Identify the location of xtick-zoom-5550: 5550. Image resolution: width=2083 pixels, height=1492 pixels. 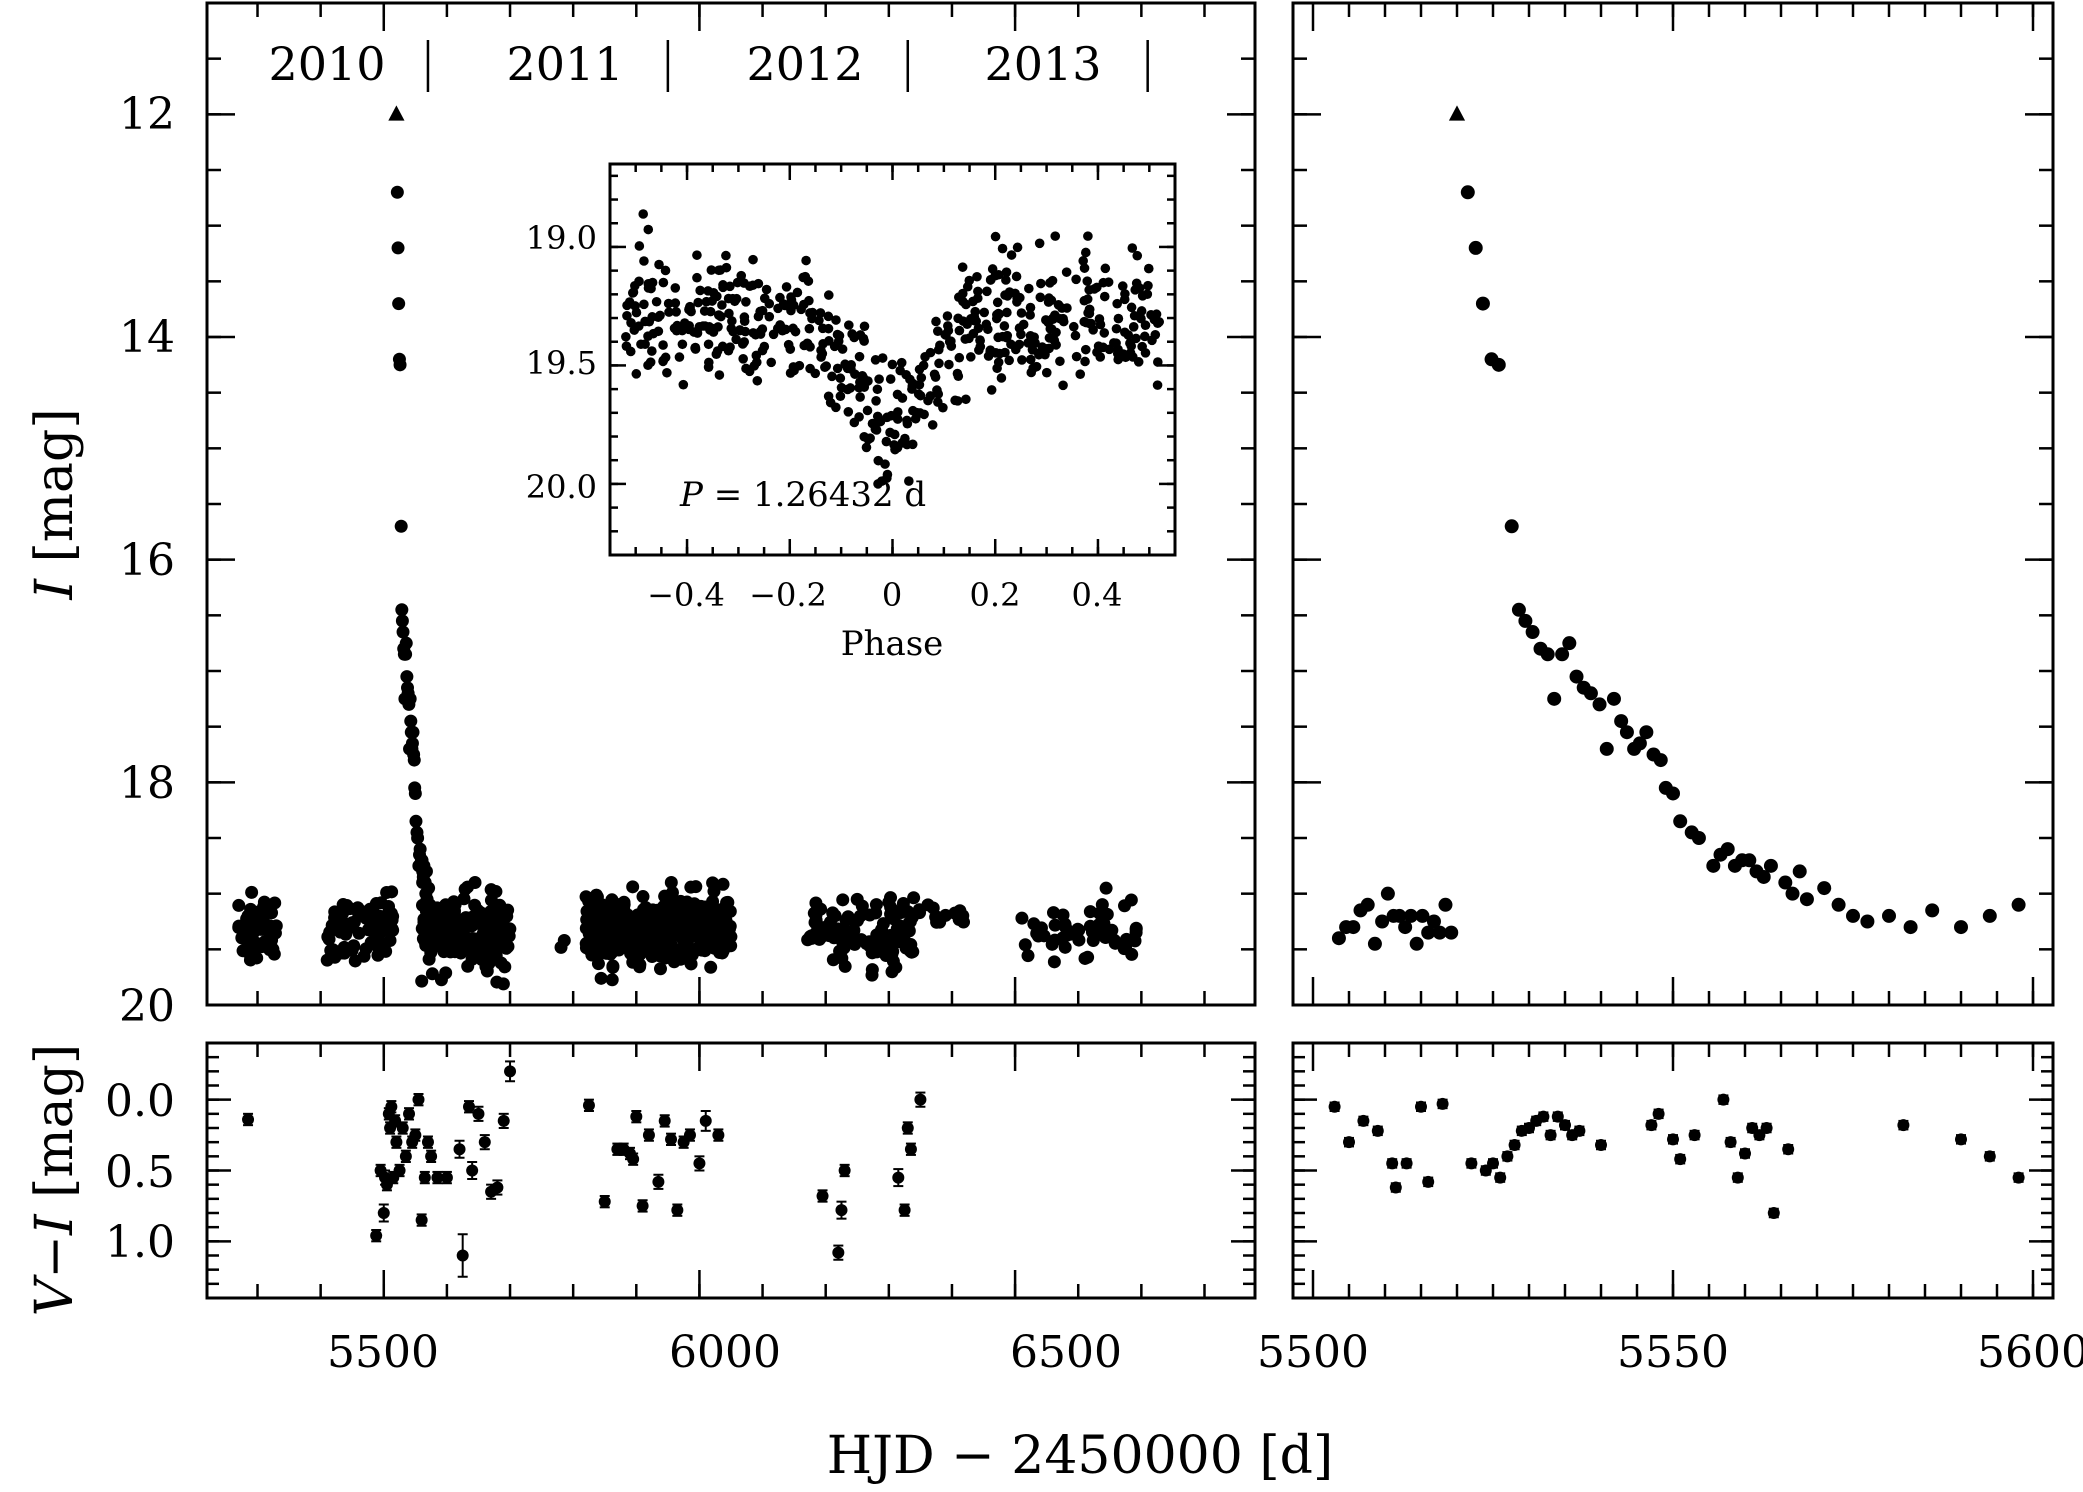
(1673, 1352).